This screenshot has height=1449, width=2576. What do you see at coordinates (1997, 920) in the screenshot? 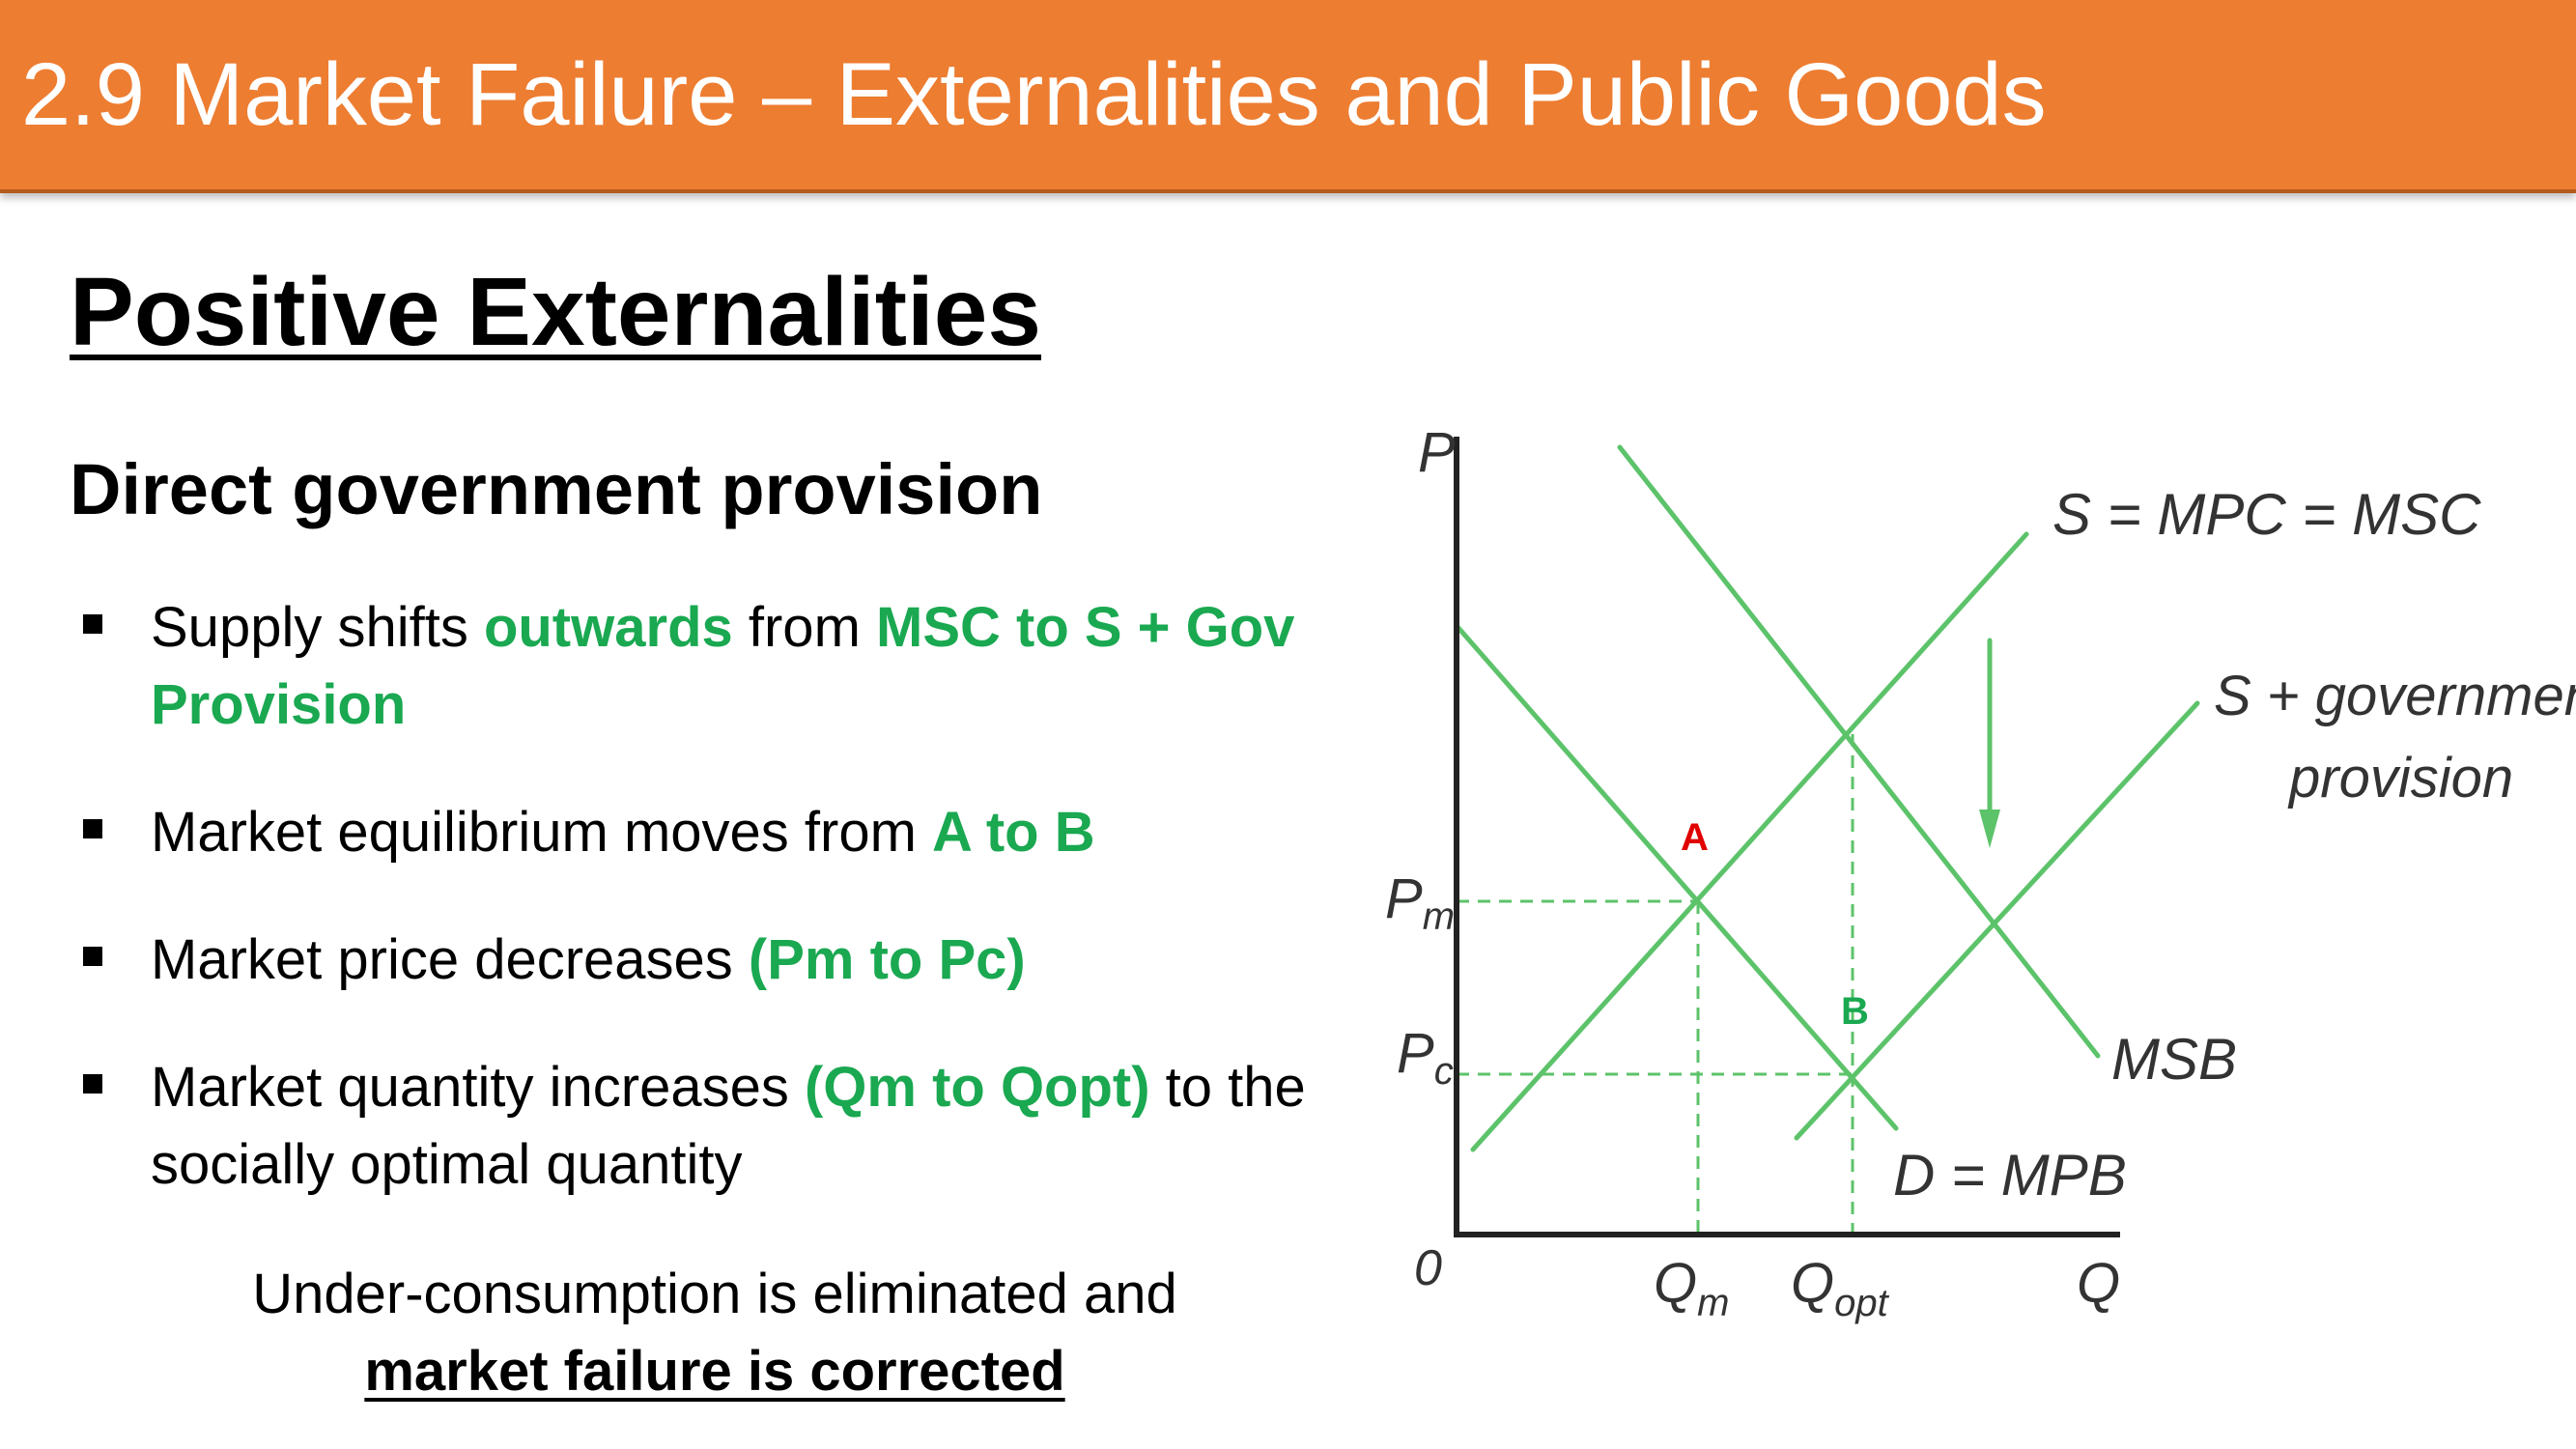
I see `supply-gov-curve` at bounding box center [1997, 920].